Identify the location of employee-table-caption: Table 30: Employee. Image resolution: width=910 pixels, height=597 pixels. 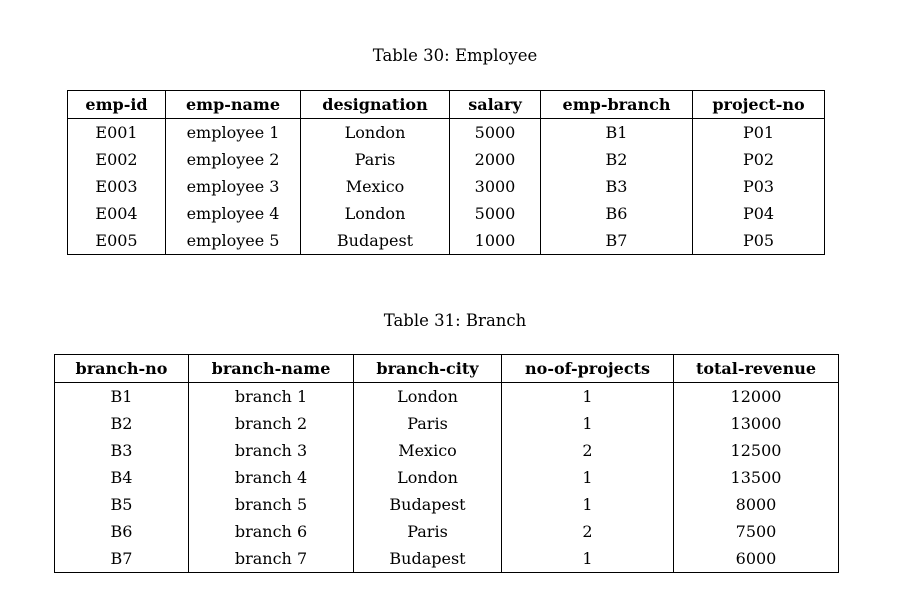
(455, 55).